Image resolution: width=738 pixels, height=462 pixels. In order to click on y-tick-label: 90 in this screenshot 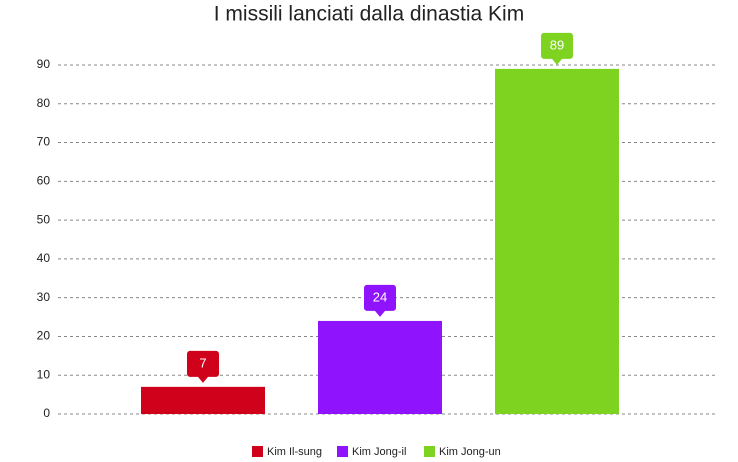, I will do `click(44, 64)`.